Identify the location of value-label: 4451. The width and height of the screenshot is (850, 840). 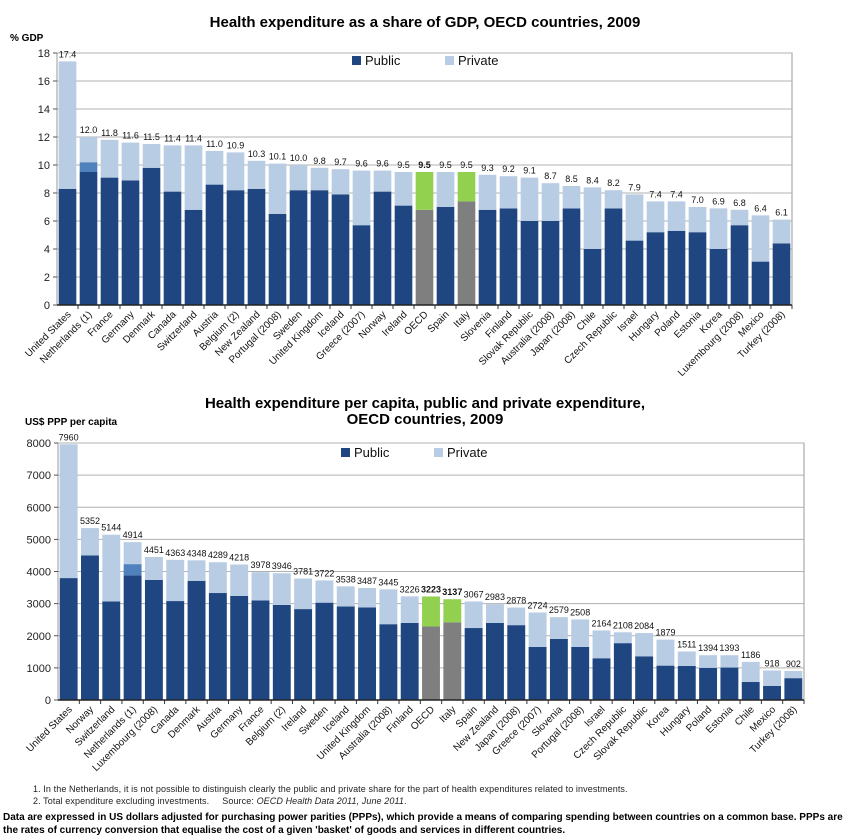
(154, 550).